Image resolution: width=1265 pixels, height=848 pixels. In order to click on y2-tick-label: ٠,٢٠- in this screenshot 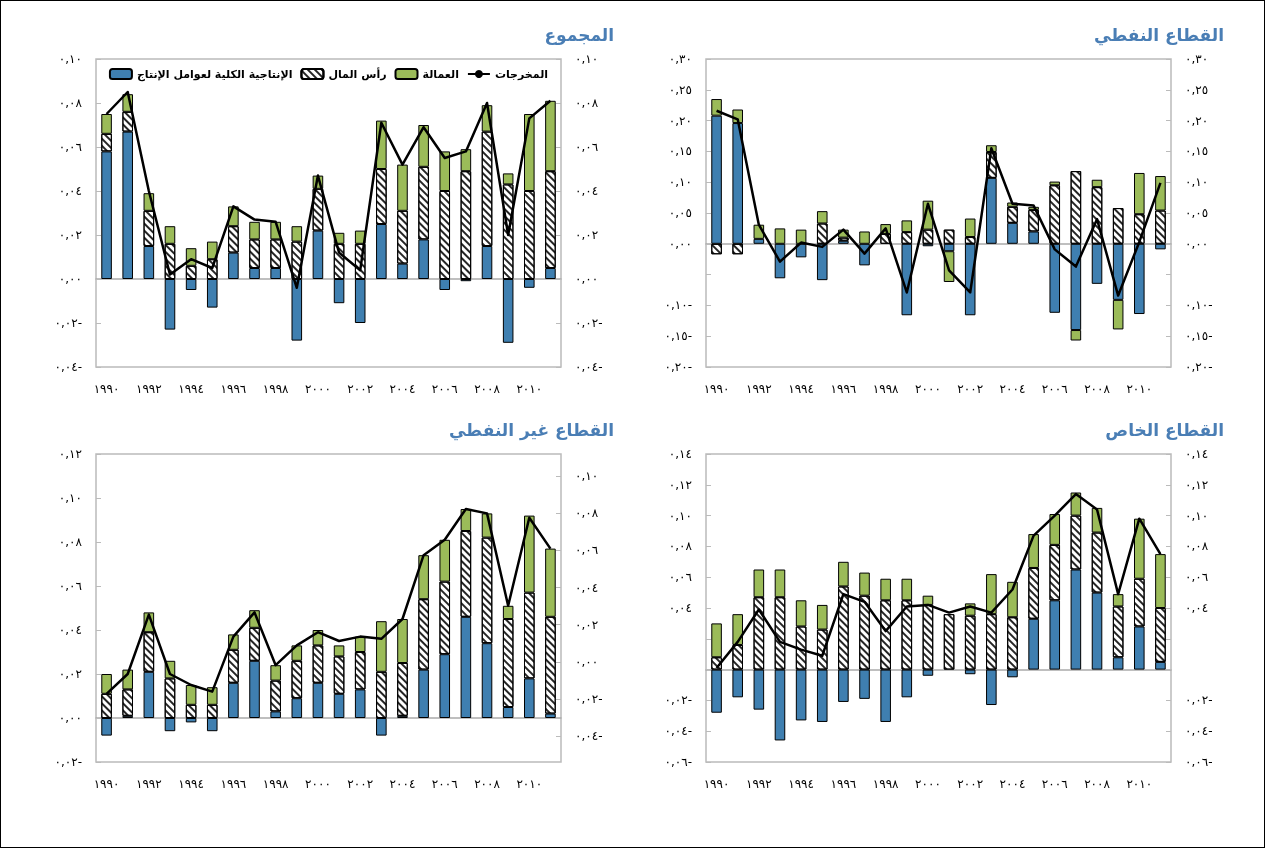, I will do `click(1199, 367)`.